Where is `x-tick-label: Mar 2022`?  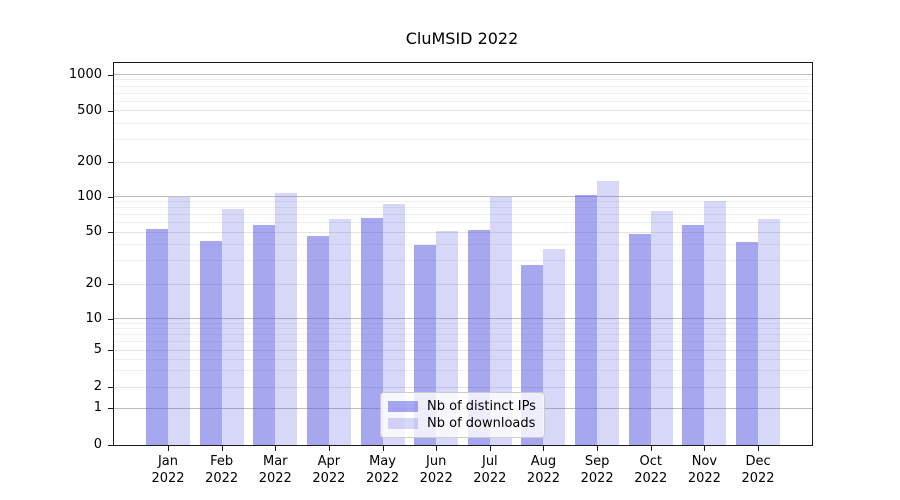
x-tick-label: Mar 2022 is located at coordinates (275, 470).